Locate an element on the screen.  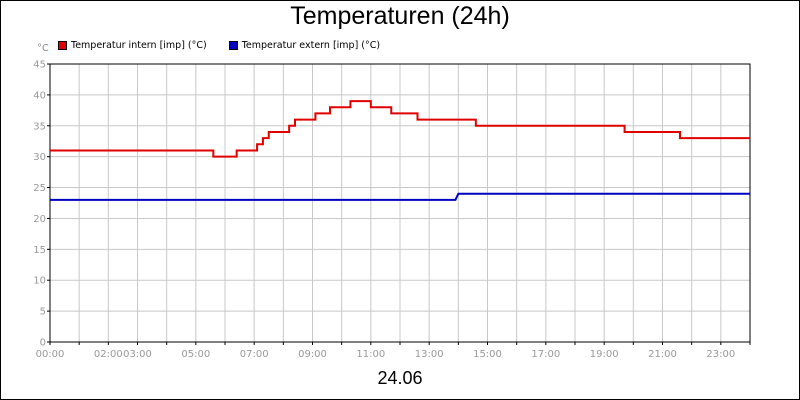
y-tick-label: 5 is located at coordinates (43, 312).